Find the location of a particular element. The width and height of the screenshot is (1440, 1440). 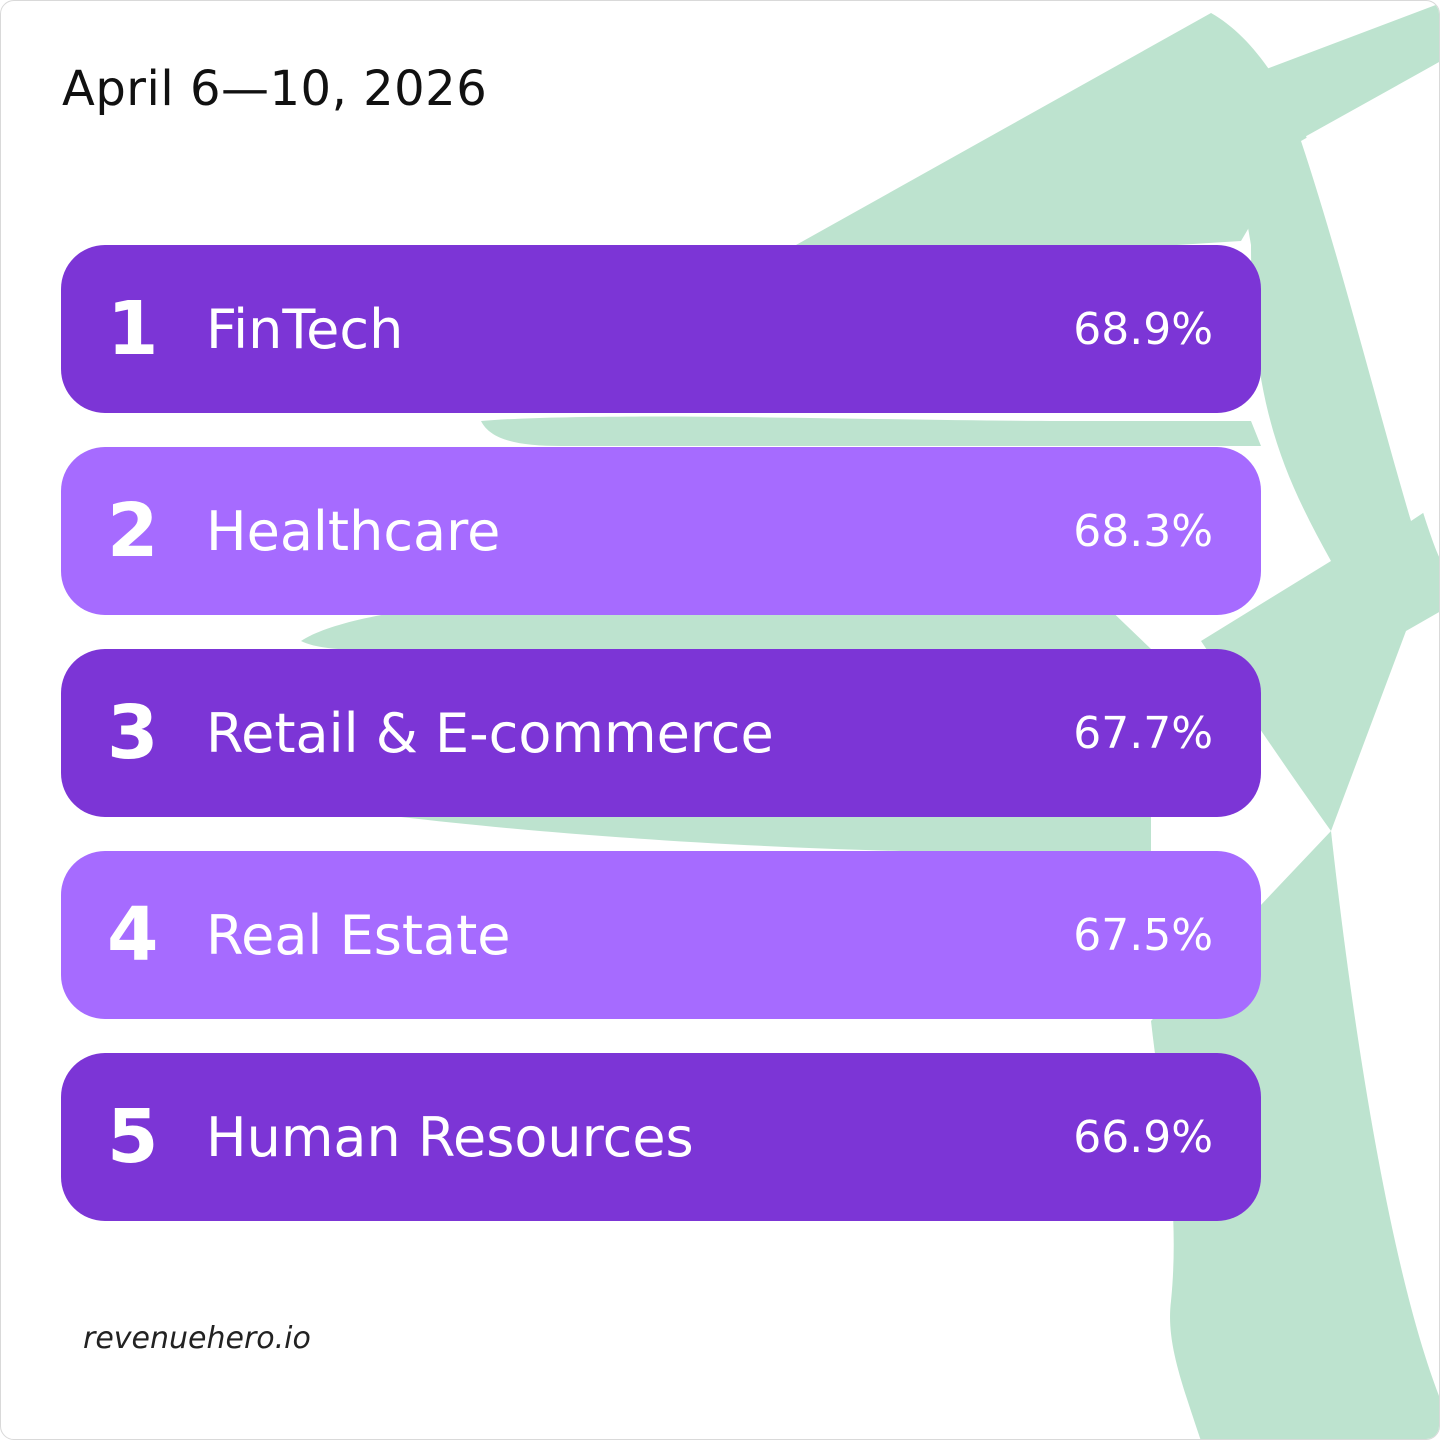

industry-name: Human Resources is located at coordinates (450, 1137).